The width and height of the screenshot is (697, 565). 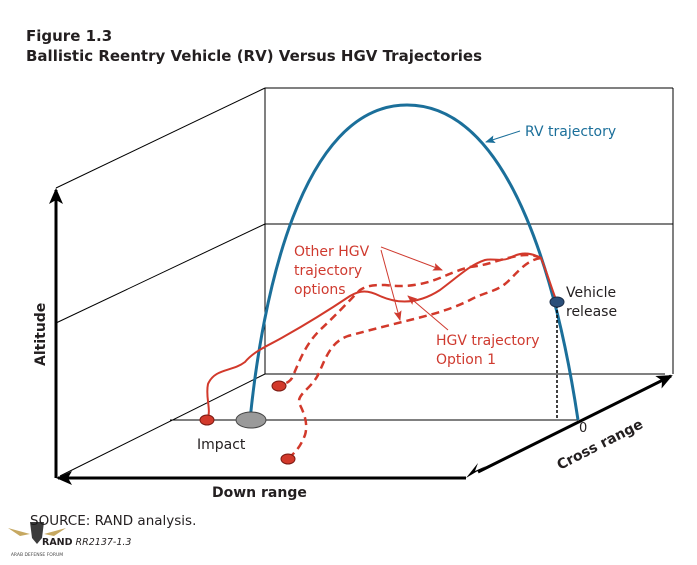 What do you see at coordinates (411, 258) in the screenshot?
I see `other-hgv-pointer-upper` at bounding box center [411, 258].